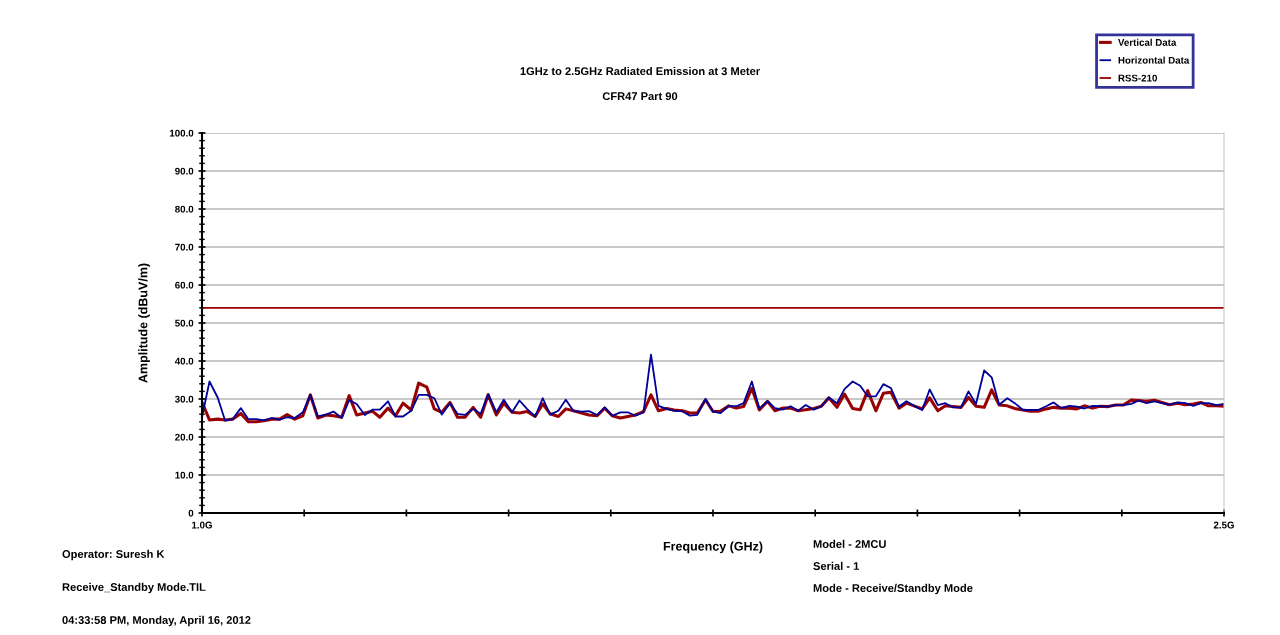 The height and width of the screenshot is (635, 1280). I want to click on y-tick-label: 10.0, so click(184, 475).